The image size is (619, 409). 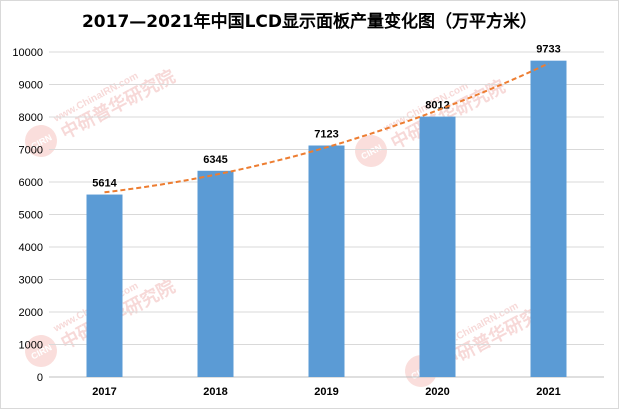 I want to click on x-tick-label: 2017, so click(x=104, y=392).